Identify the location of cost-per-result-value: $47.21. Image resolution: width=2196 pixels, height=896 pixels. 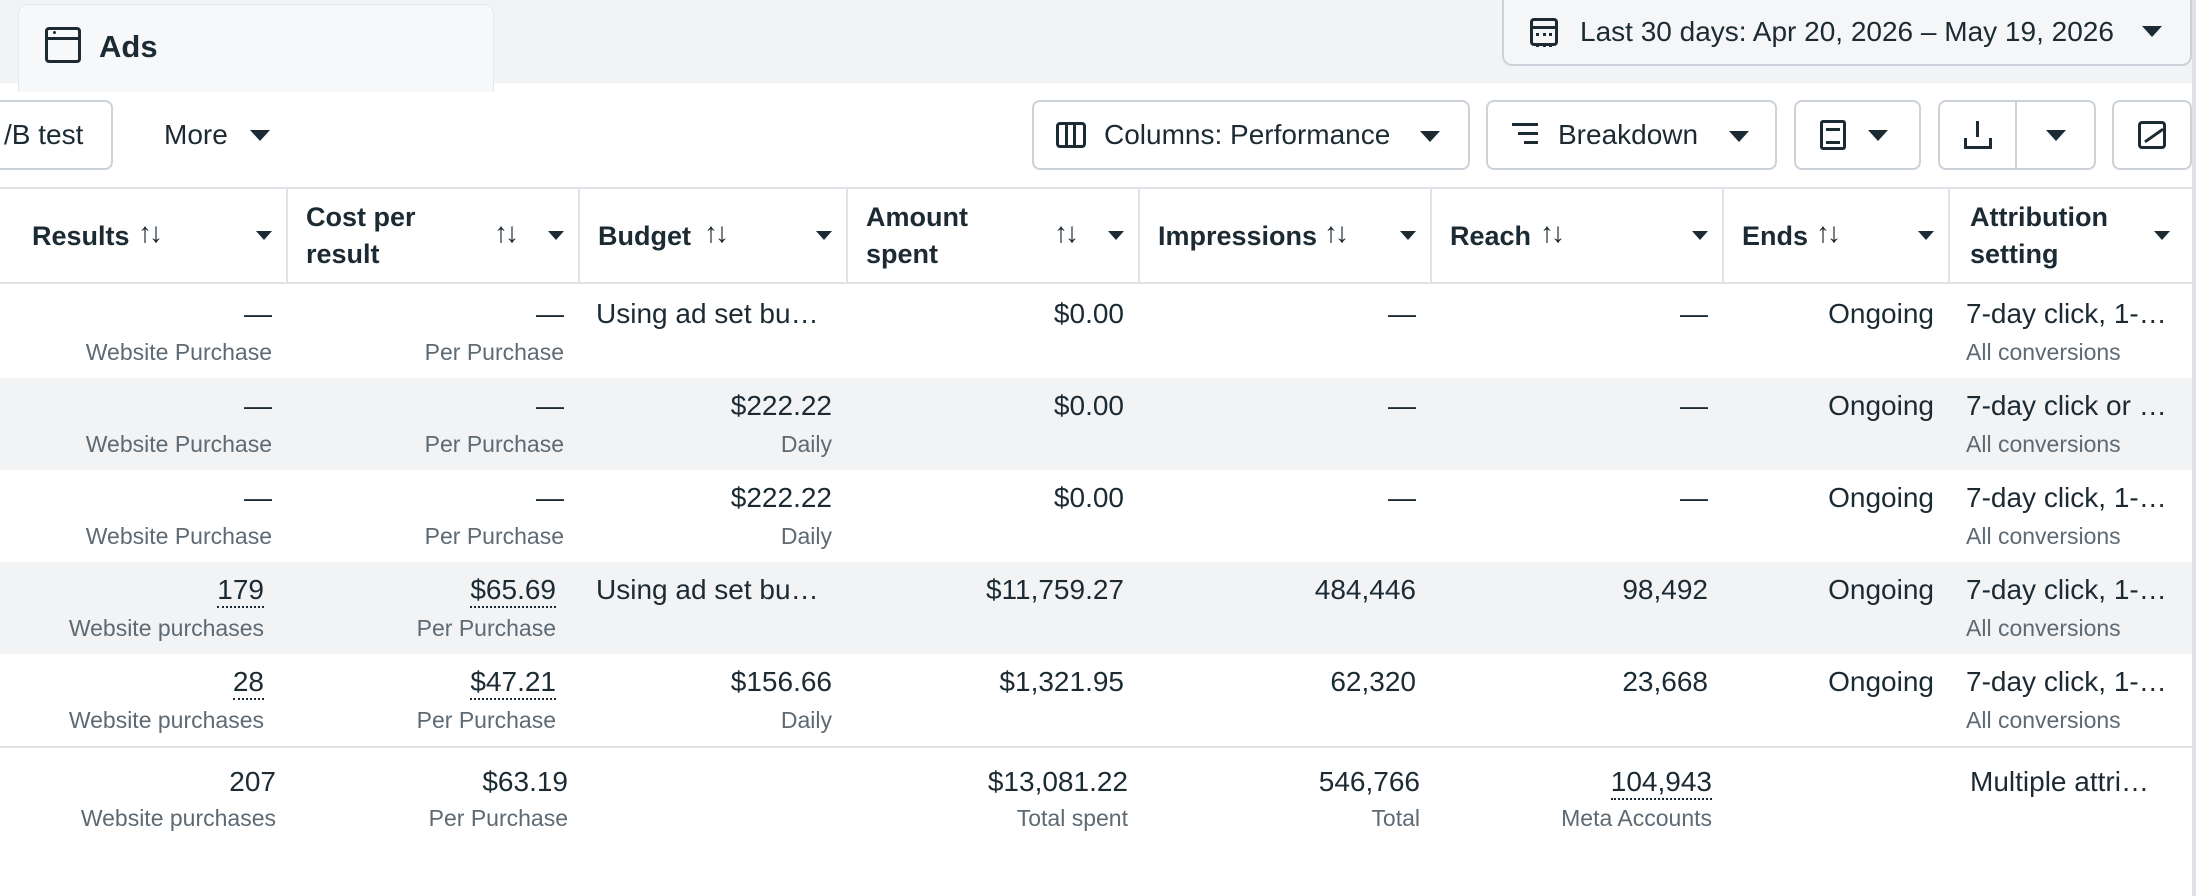
(513, 683).